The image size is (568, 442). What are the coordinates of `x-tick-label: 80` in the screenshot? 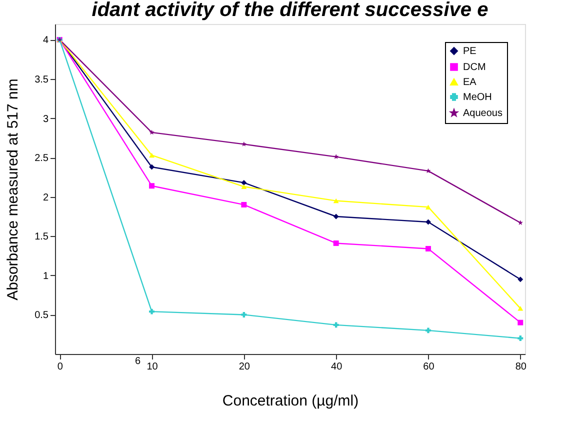 It's located at (521, 367).